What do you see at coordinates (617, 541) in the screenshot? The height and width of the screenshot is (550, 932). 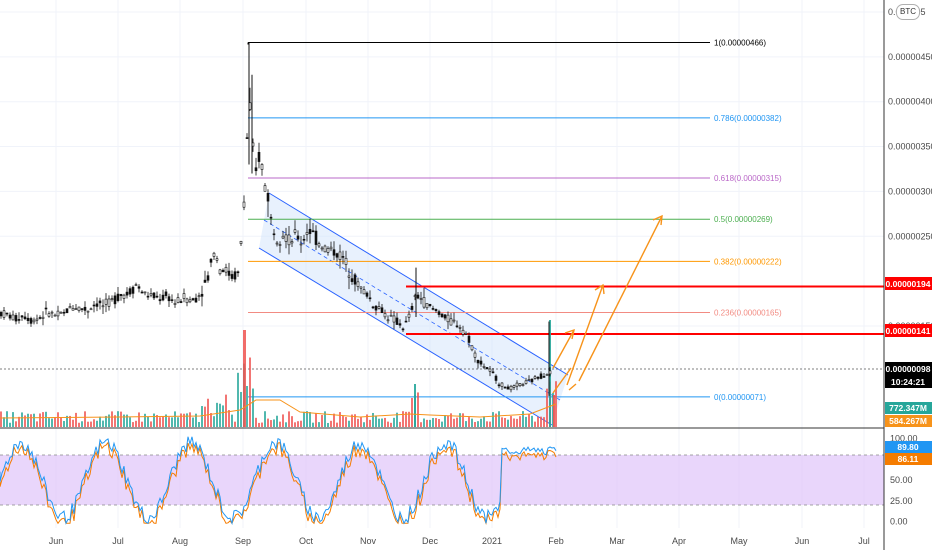 I see `month-label: Mar` at bounding box center [617, 541].